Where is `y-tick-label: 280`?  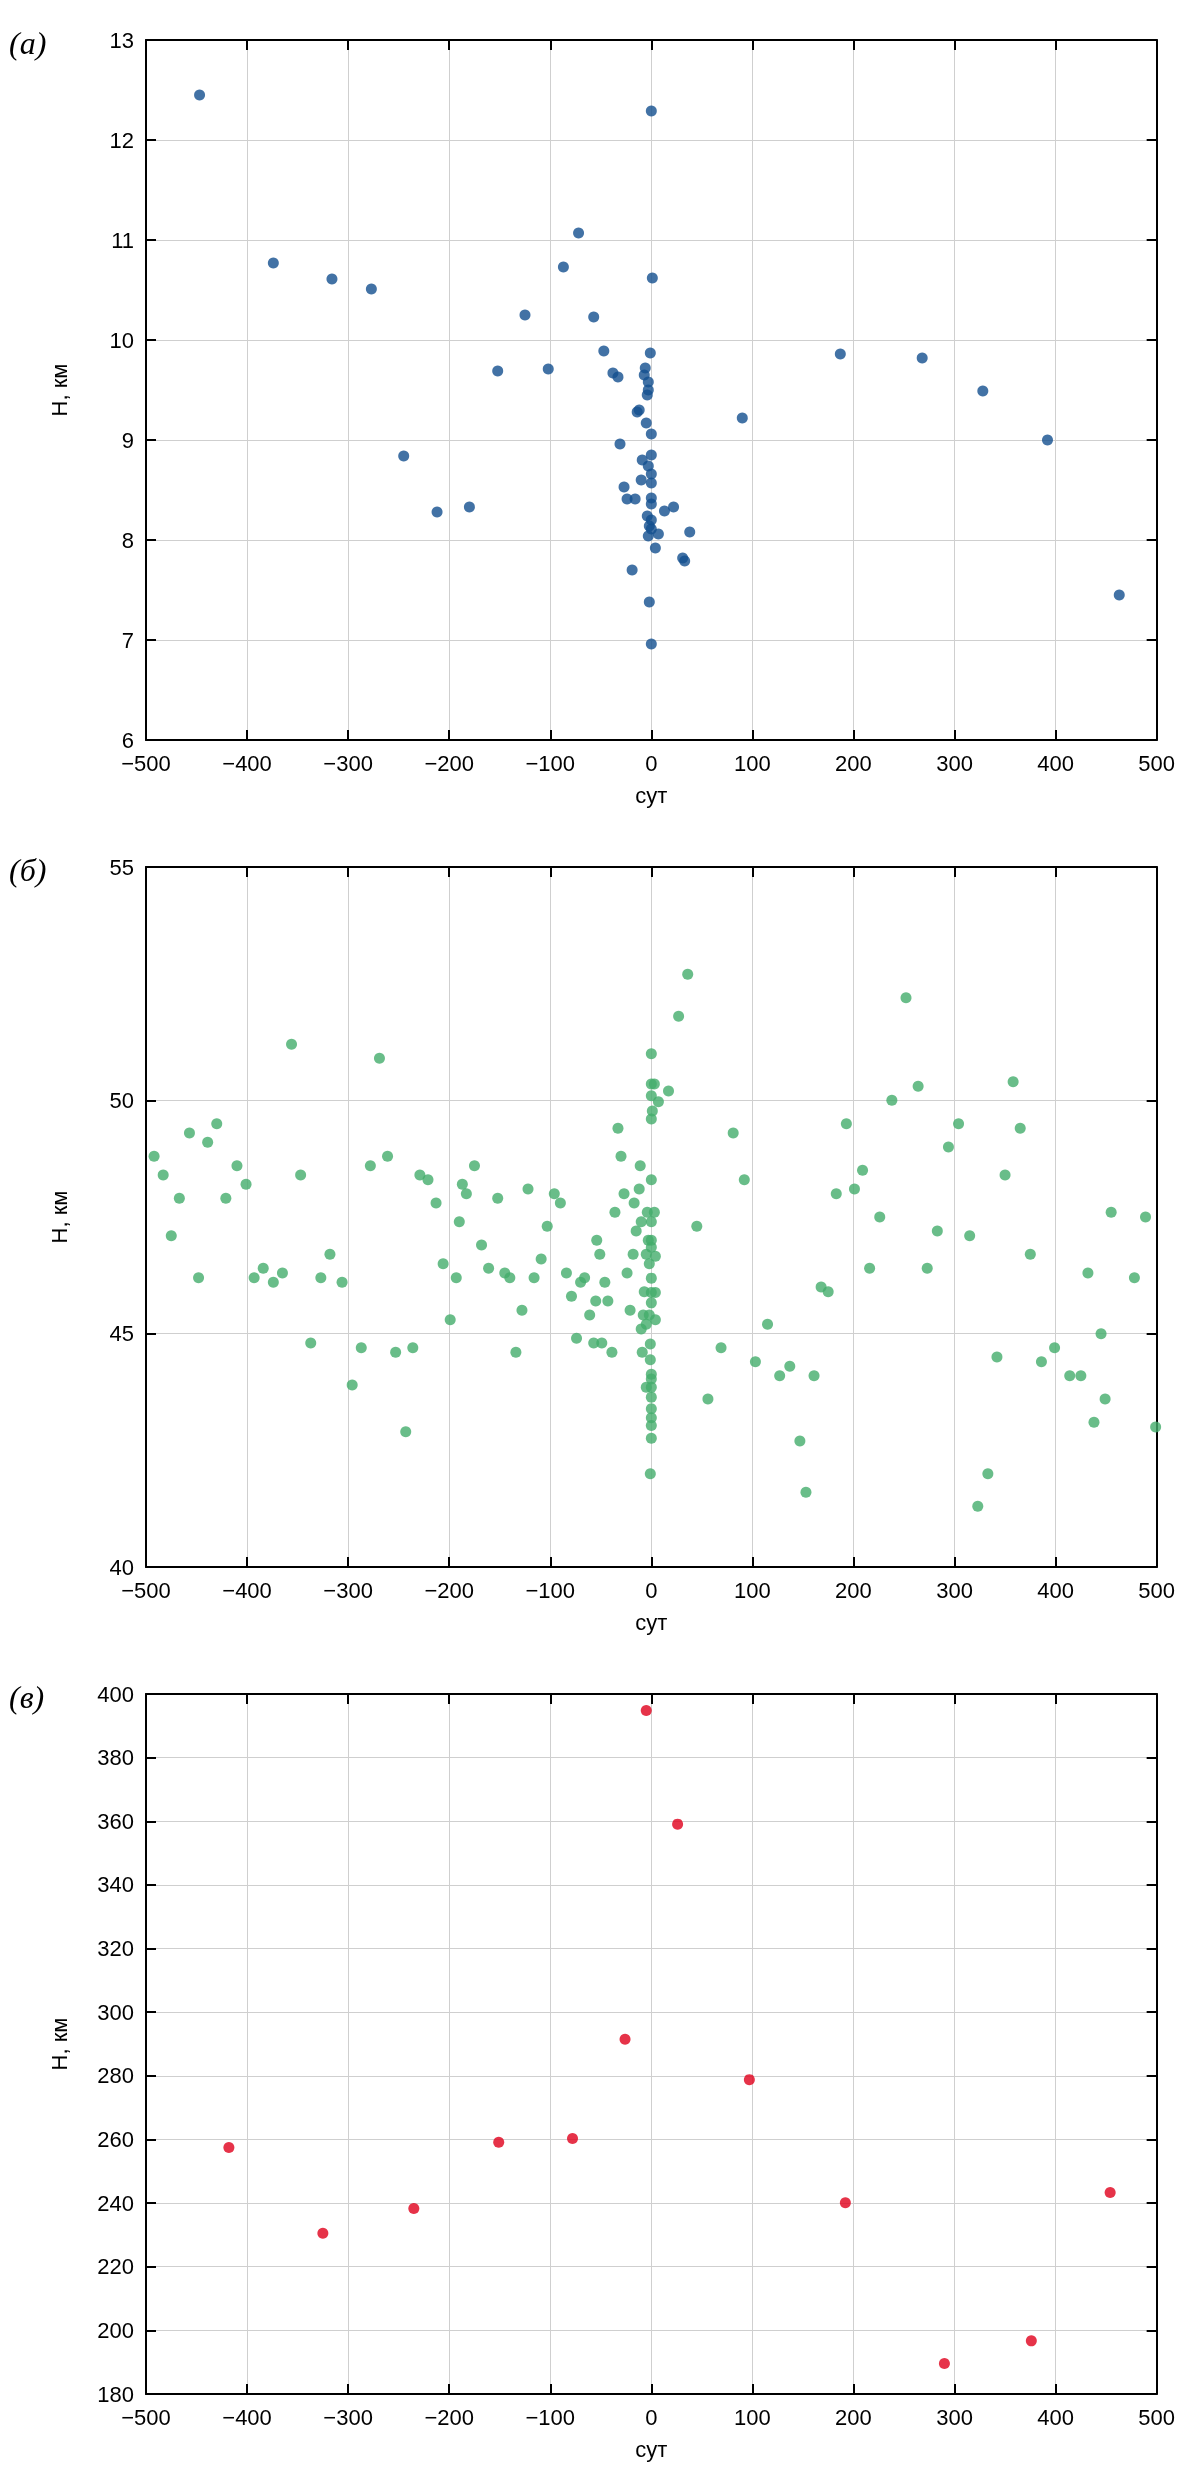 y-tick-label: 280 is located at coordinates (115, 2076).